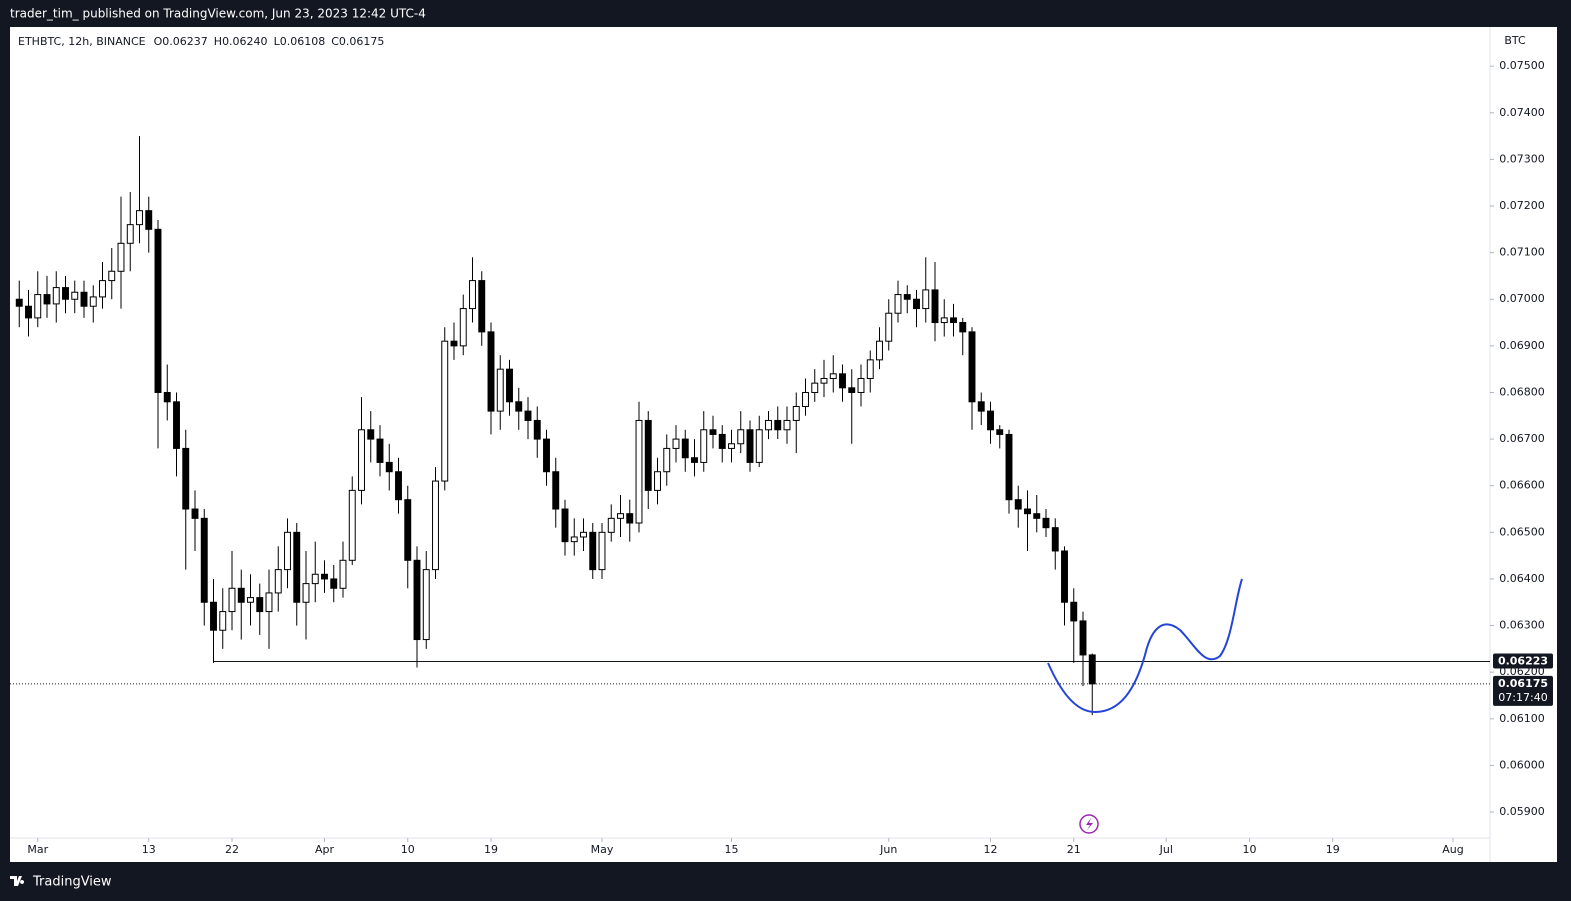  What do you see at coordinates (1522, 578) in the screenshot?
I see `y-tick-label: 0.06400` at bounding box center [1522, 578].